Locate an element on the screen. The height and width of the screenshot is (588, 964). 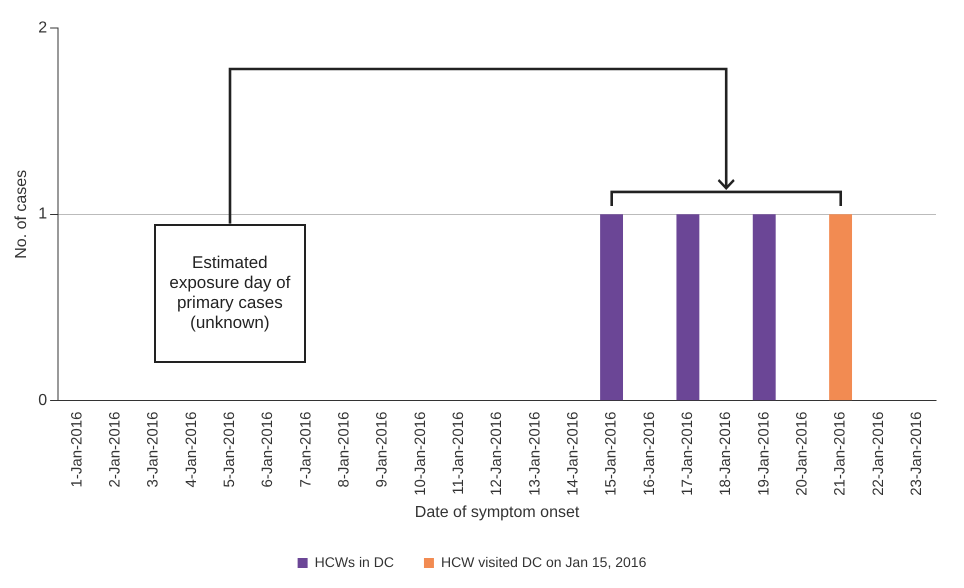
y-axis-title: No. of cases is located at coordinates (21, 214).